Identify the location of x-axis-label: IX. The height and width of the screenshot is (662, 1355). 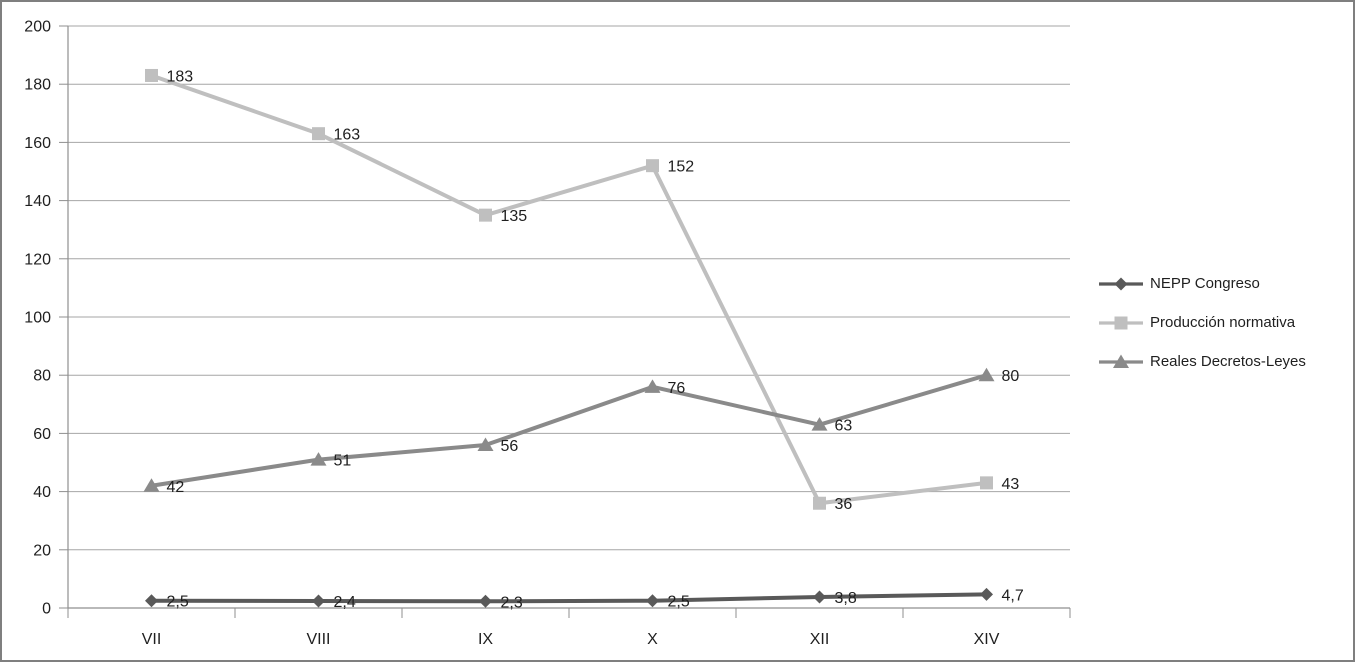
(485, 639).